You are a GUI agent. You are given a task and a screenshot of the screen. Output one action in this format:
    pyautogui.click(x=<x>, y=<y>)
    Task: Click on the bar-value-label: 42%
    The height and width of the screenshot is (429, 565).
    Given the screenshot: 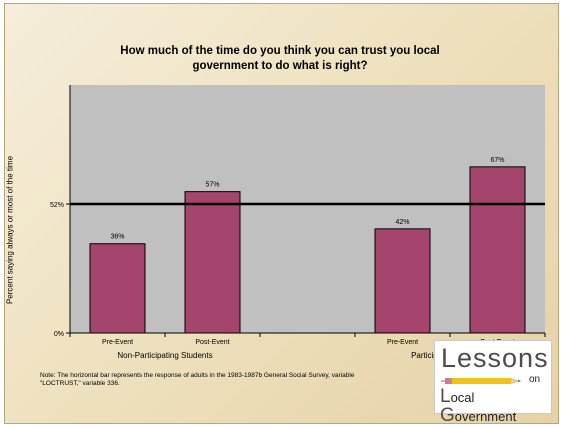 What is the action you would take?
    pyautogui.click(x=402, y=222)
    